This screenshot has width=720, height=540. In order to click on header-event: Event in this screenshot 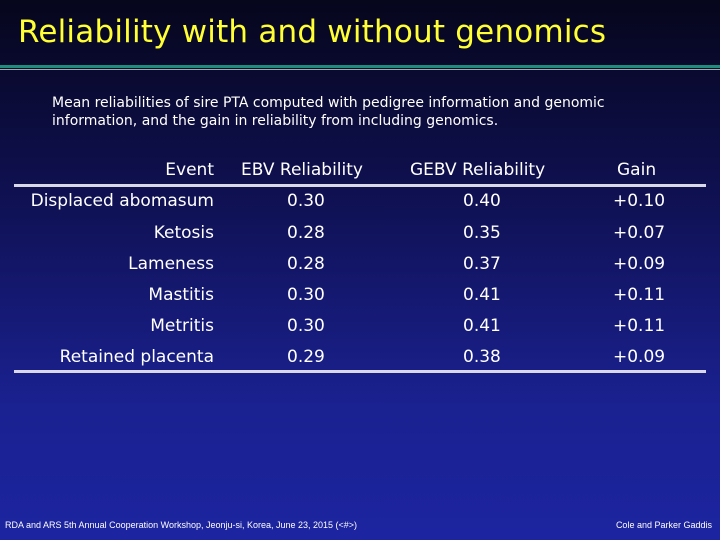, I will do `click(189, 170)`.